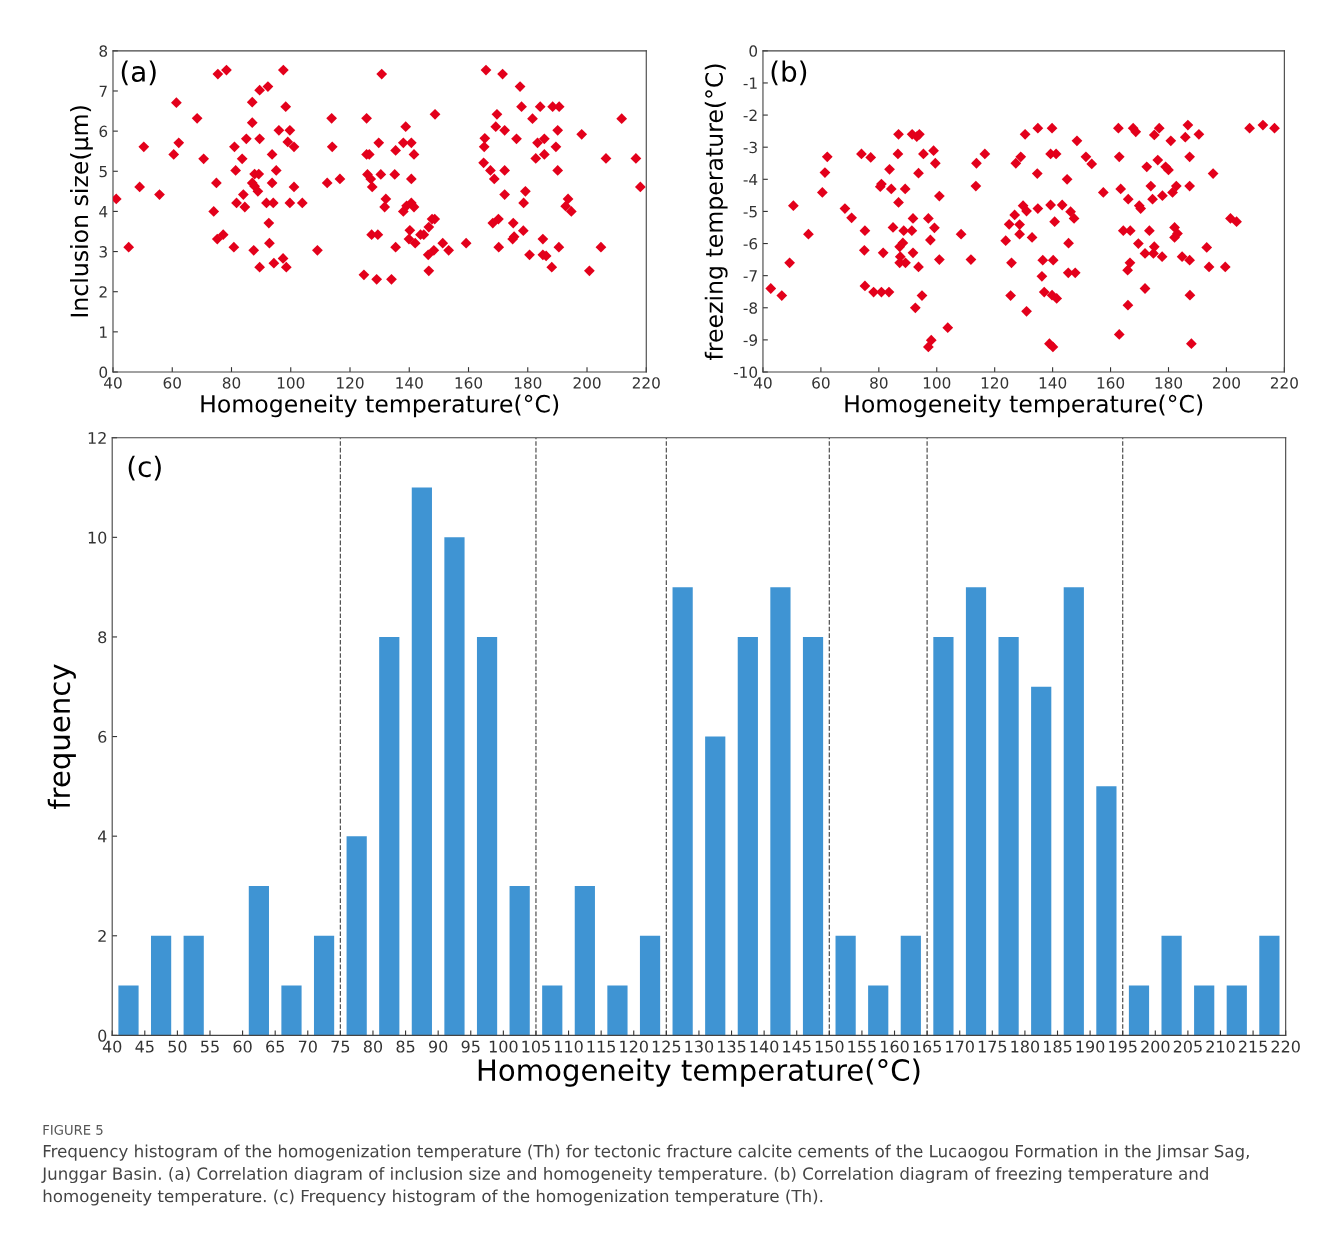 Image resolution: width=1320 pixels, height=1240 pixels. What do you see at coordinates (750, 276) in the screenshot?
I see `y-tick-label: -7` at bounding box center [750, 276].